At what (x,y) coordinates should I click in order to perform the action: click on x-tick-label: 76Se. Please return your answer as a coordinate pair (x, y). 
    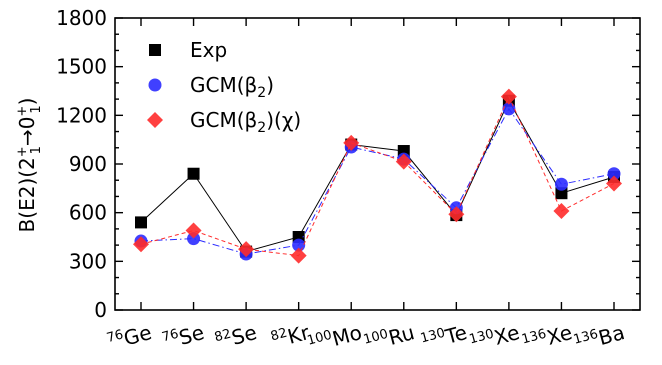
    Looking at the image, I should click on (183, 337).